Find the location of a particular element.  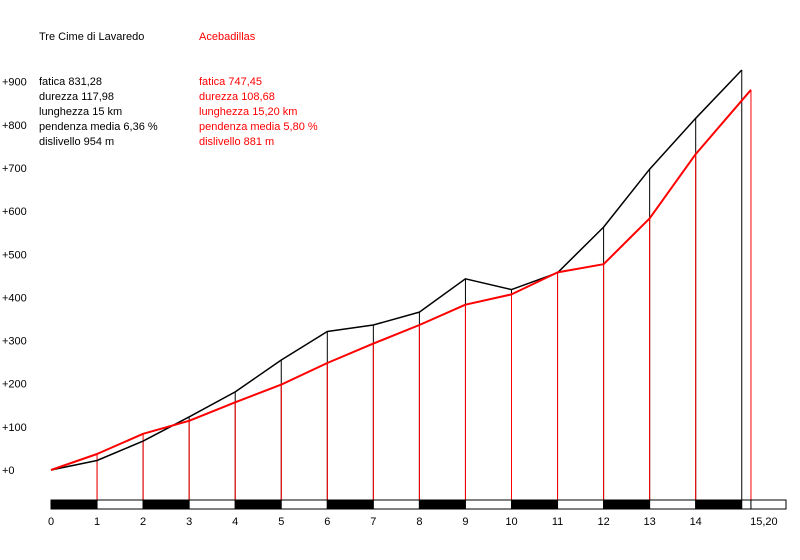

y-tick-label: +600 is located at coordinates (14, 212).